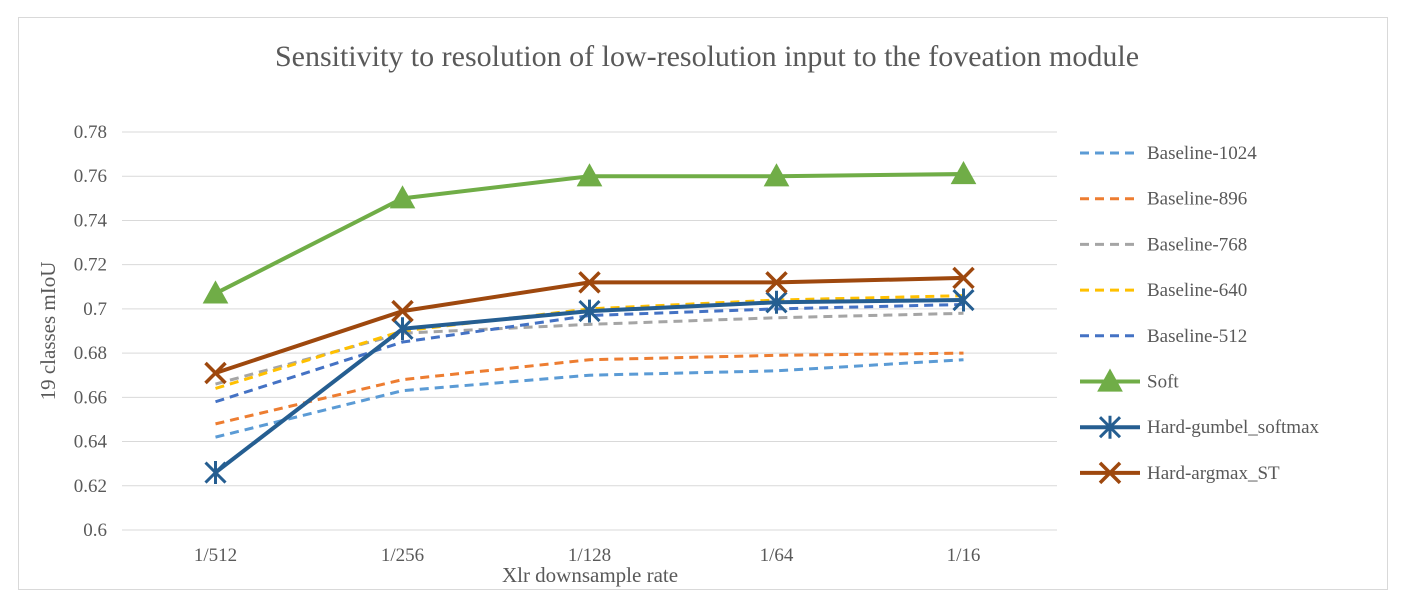  What do you see at coordinates (48, 331) in the screenshot?
I see `y-axis-label: 19 classes mIoU` at bounding box center [48, 331].